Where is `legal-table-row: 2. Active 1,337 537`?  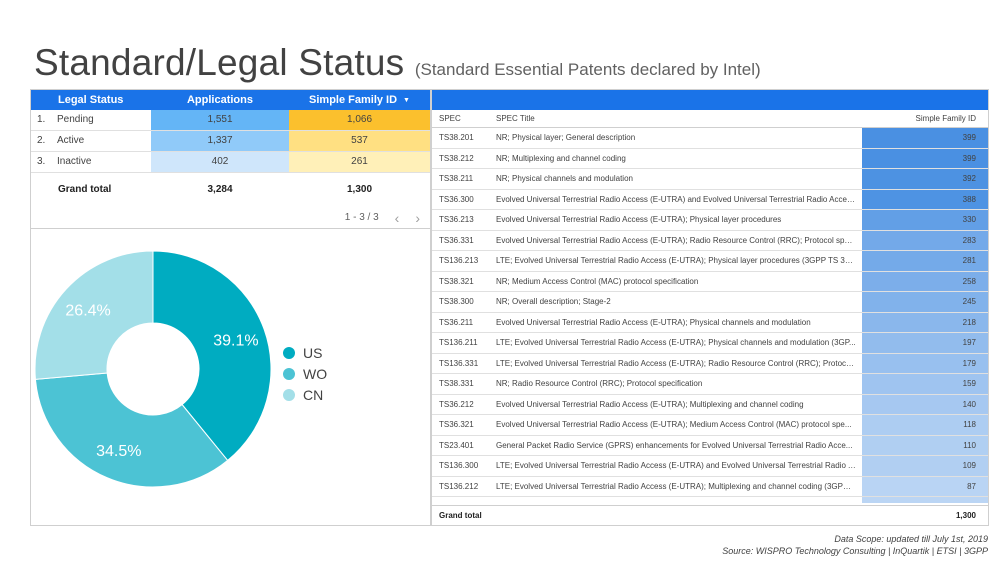 legal-table-row: 2. Active 1,337 537 is located at coordinates (230, 141).